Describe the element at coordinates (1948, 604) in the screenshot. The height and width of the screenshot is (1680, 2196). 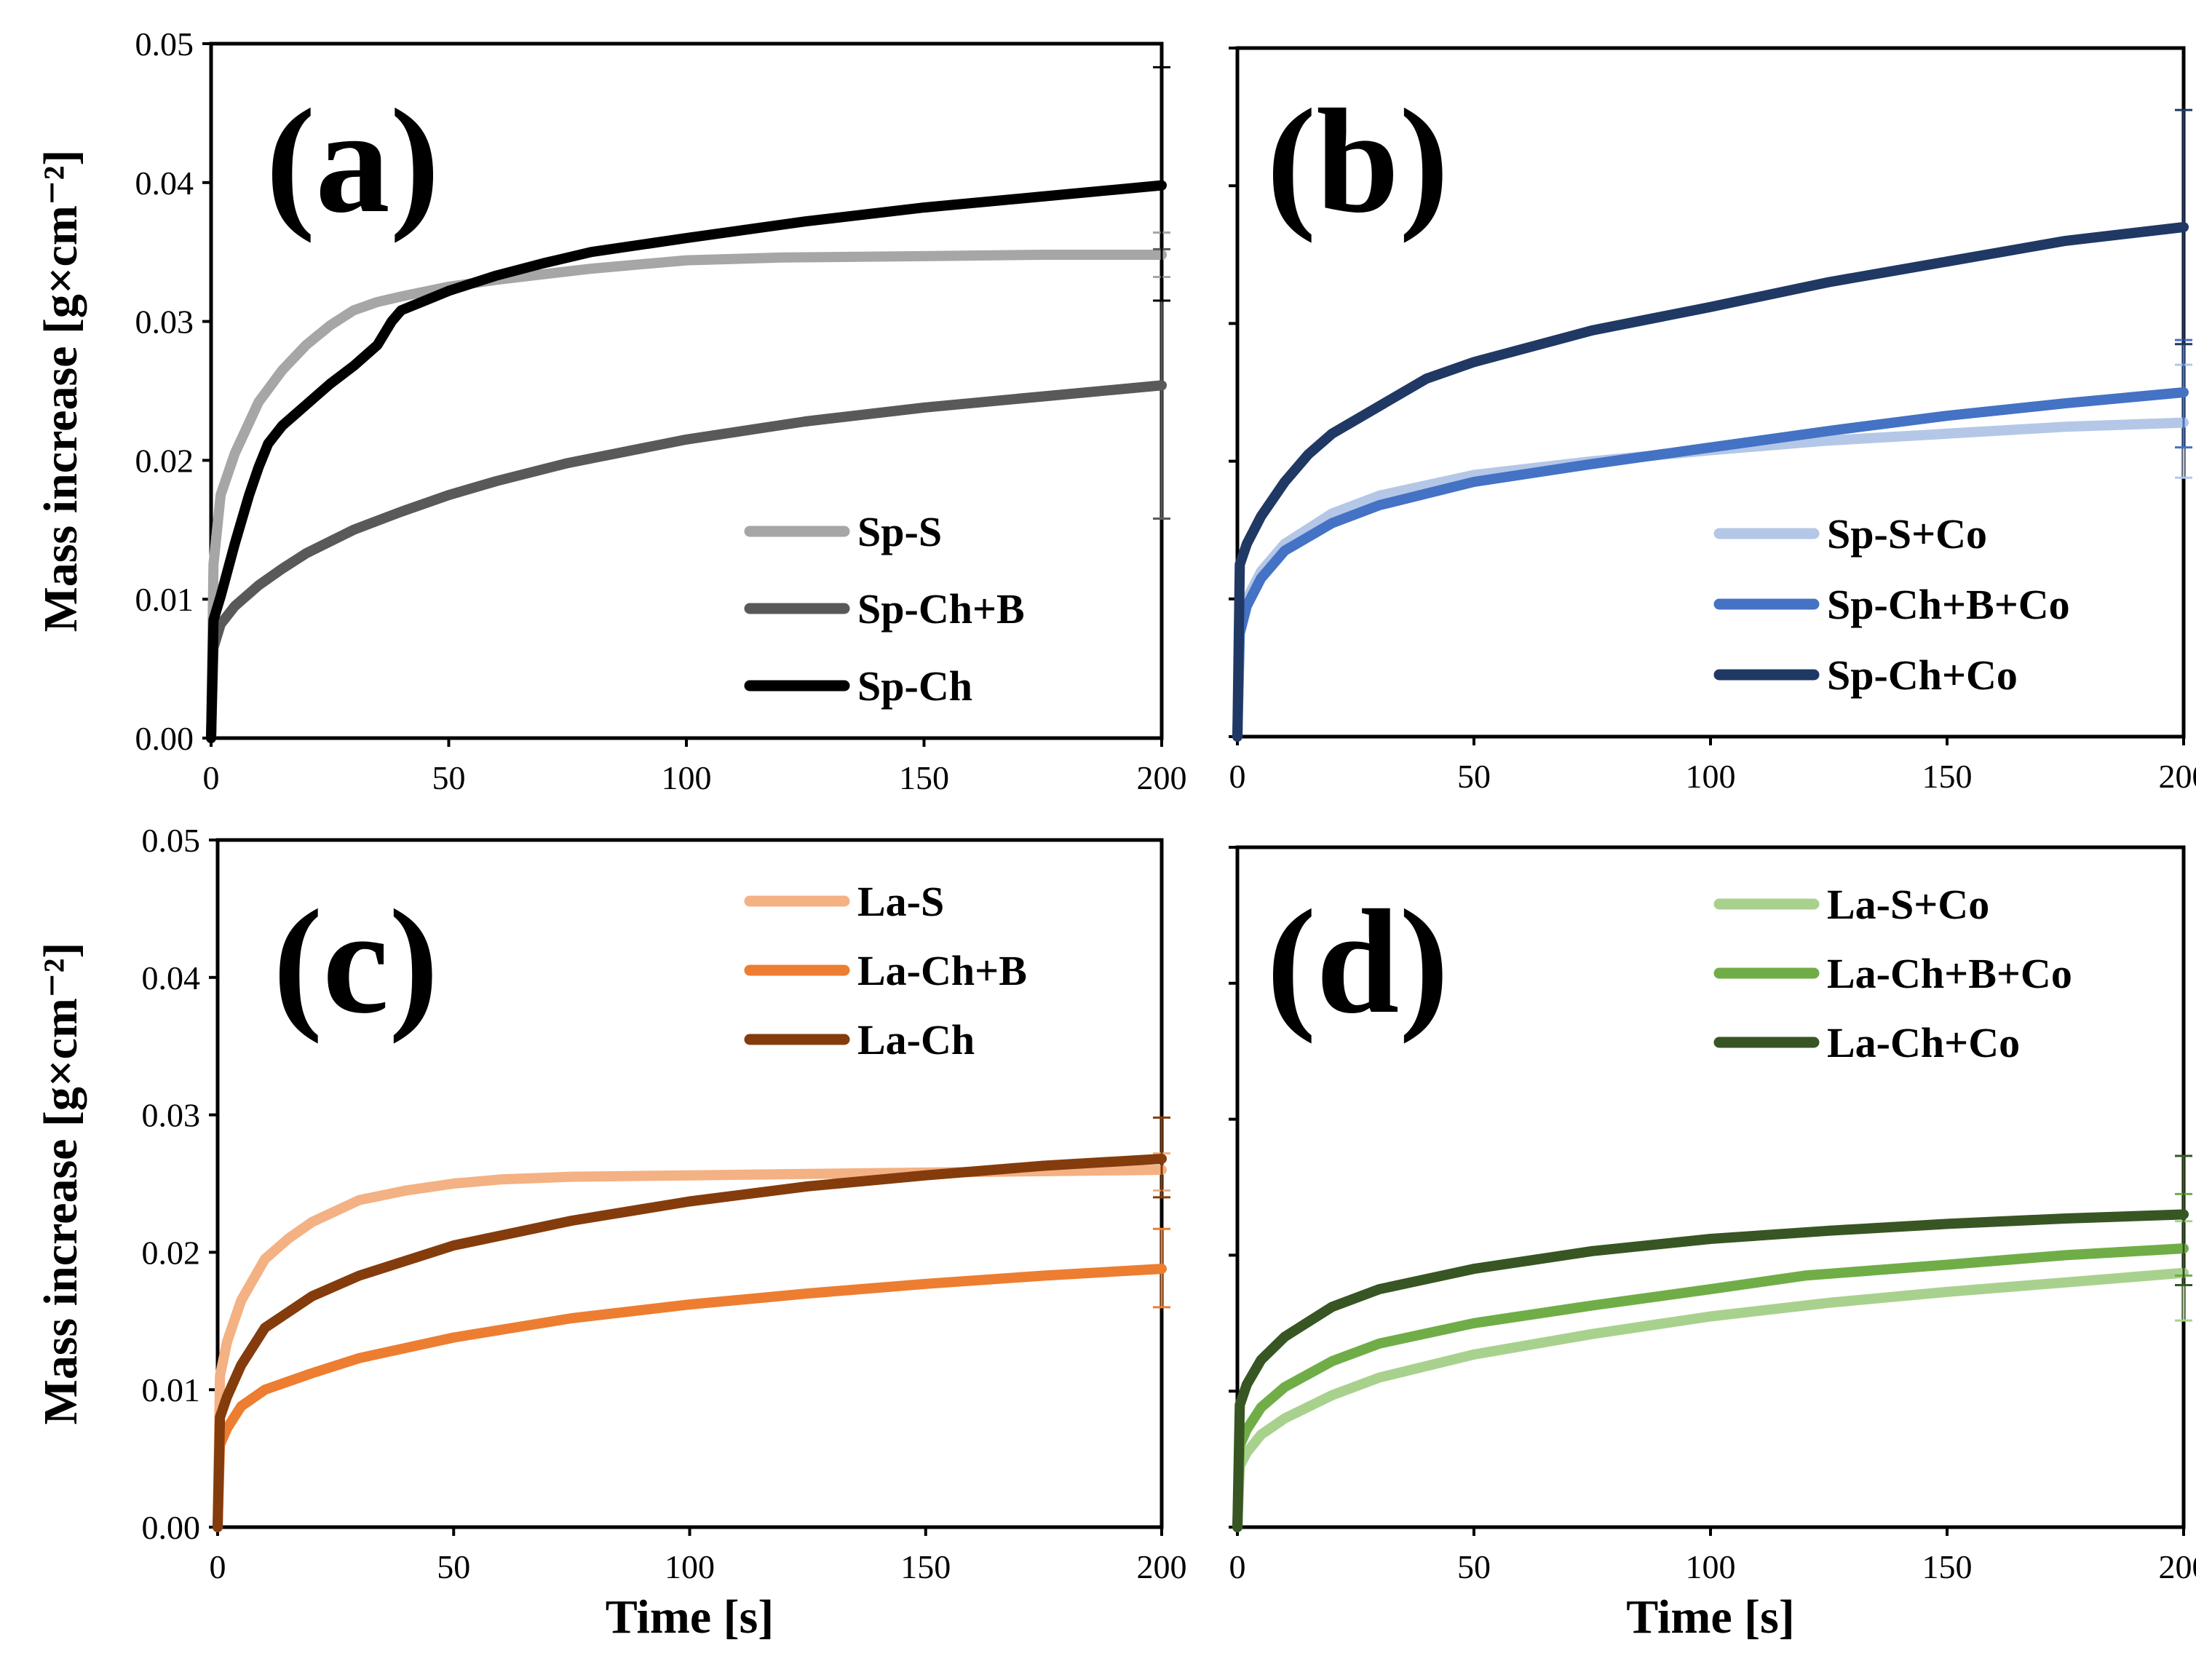
I see `legend-label: Sp-Ch+B+Co` at that location.